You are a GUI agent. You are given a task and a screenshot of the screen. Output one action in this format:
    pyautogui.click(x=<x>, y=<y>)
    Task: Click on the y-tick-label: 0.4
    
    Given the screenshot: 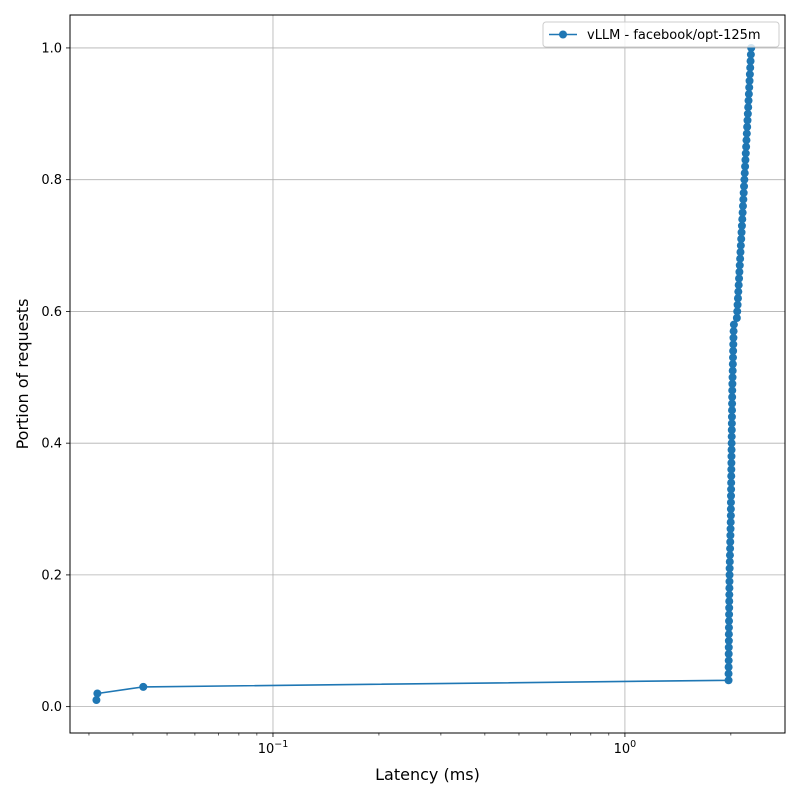 What is the action you would take?
    pyautogui.click(x=51, y=444)
    